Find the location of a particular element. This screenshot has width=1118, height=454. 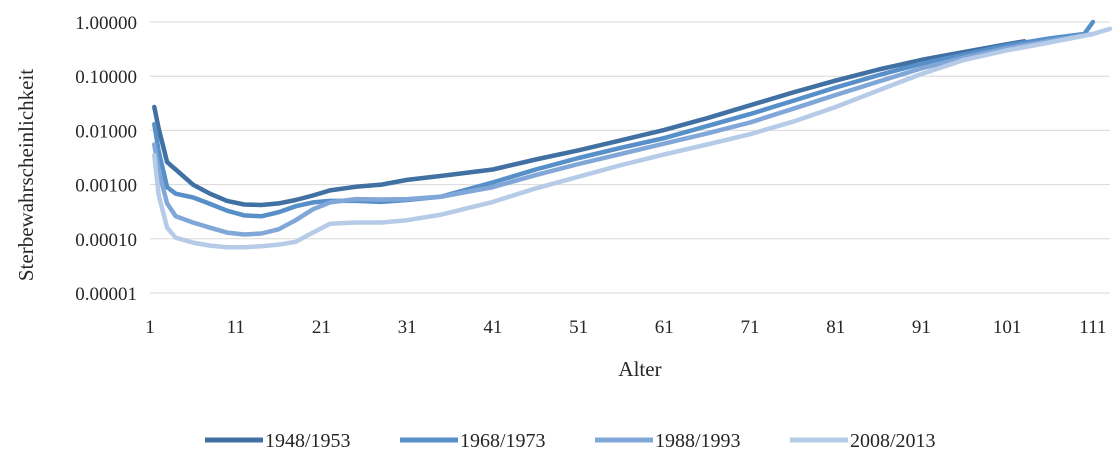

y-tick-label: 0.00100 is located at coordinates (106, 186).